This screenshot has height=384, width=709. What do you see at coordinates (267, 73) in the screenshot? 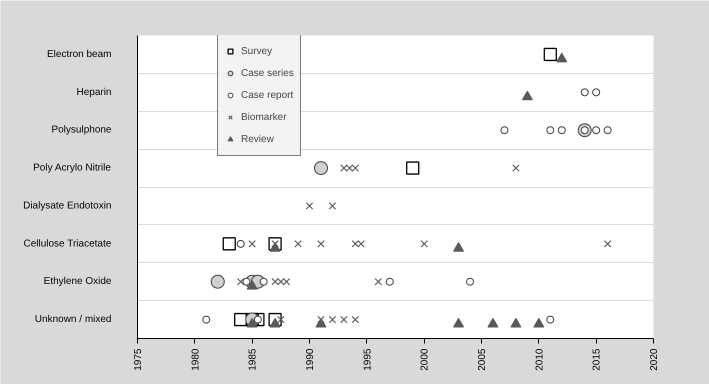
I see `legend-label: Case series` at bounding box center [267, 73].